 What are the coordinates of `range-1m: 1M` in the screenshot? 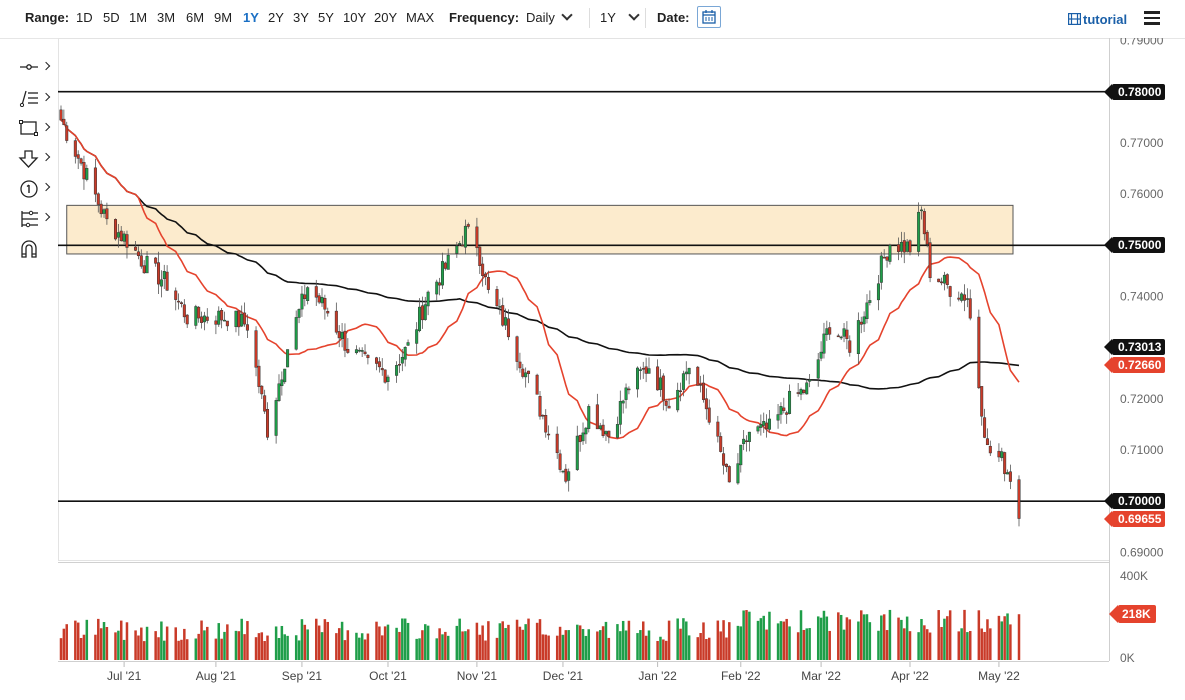 It's located at (138, 17).